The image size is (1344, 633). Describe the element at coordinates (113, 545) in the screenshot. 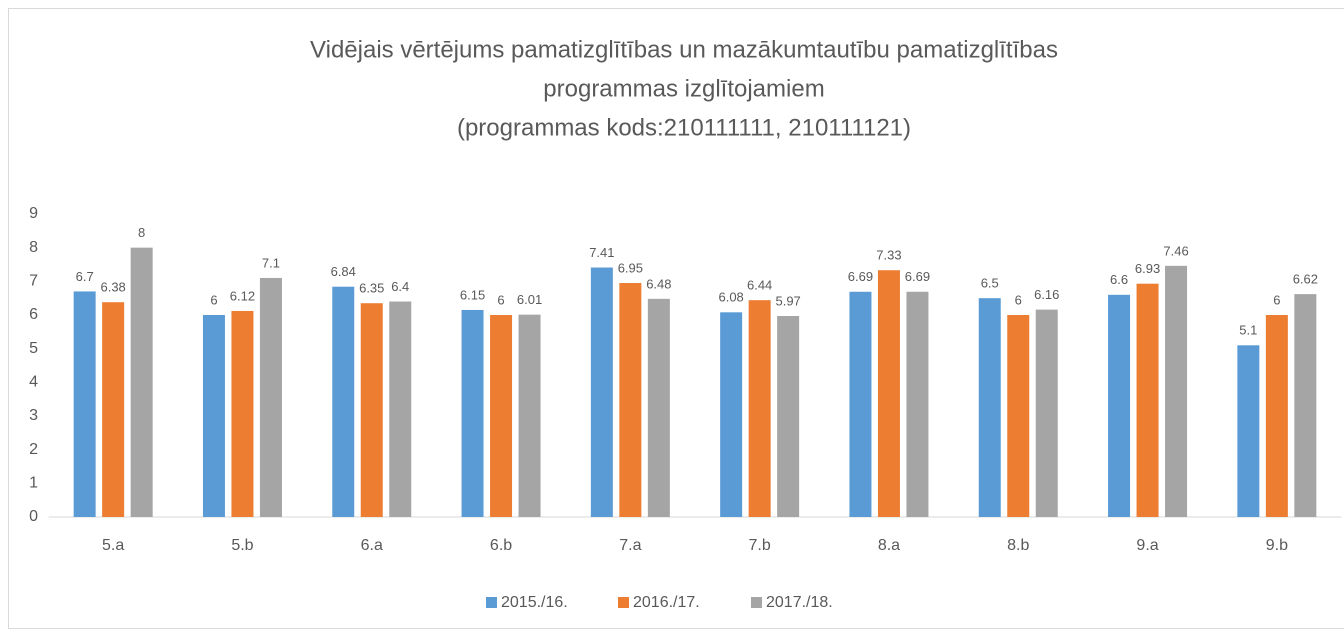

I see `x-tick-label: 5.a` at that location.